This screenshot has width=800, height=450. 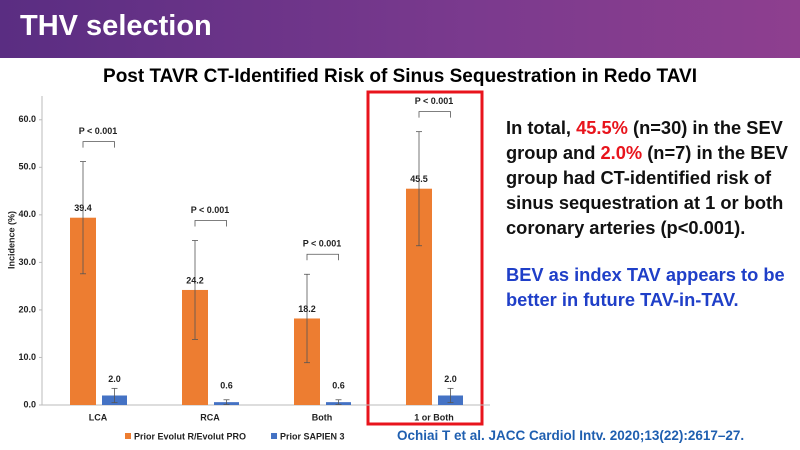 I want to click on value-label: 18.2, so click(x=307, y=309).